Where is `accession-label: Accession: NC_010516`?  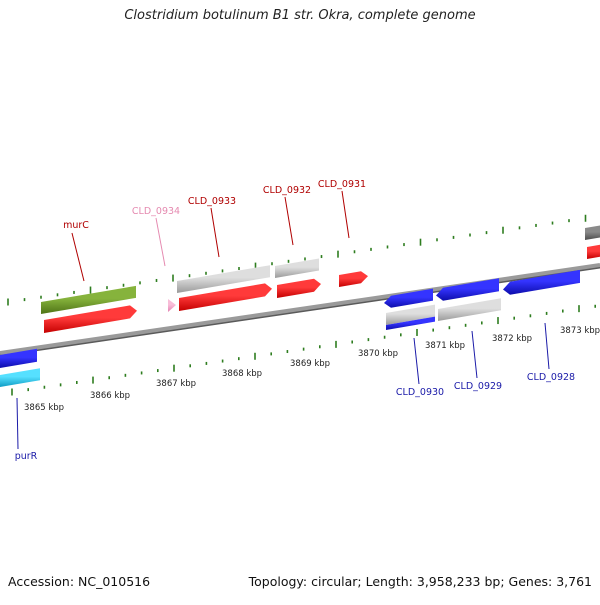 accession-label: Accession: NC_010516 is located at coordinates (79, 581).